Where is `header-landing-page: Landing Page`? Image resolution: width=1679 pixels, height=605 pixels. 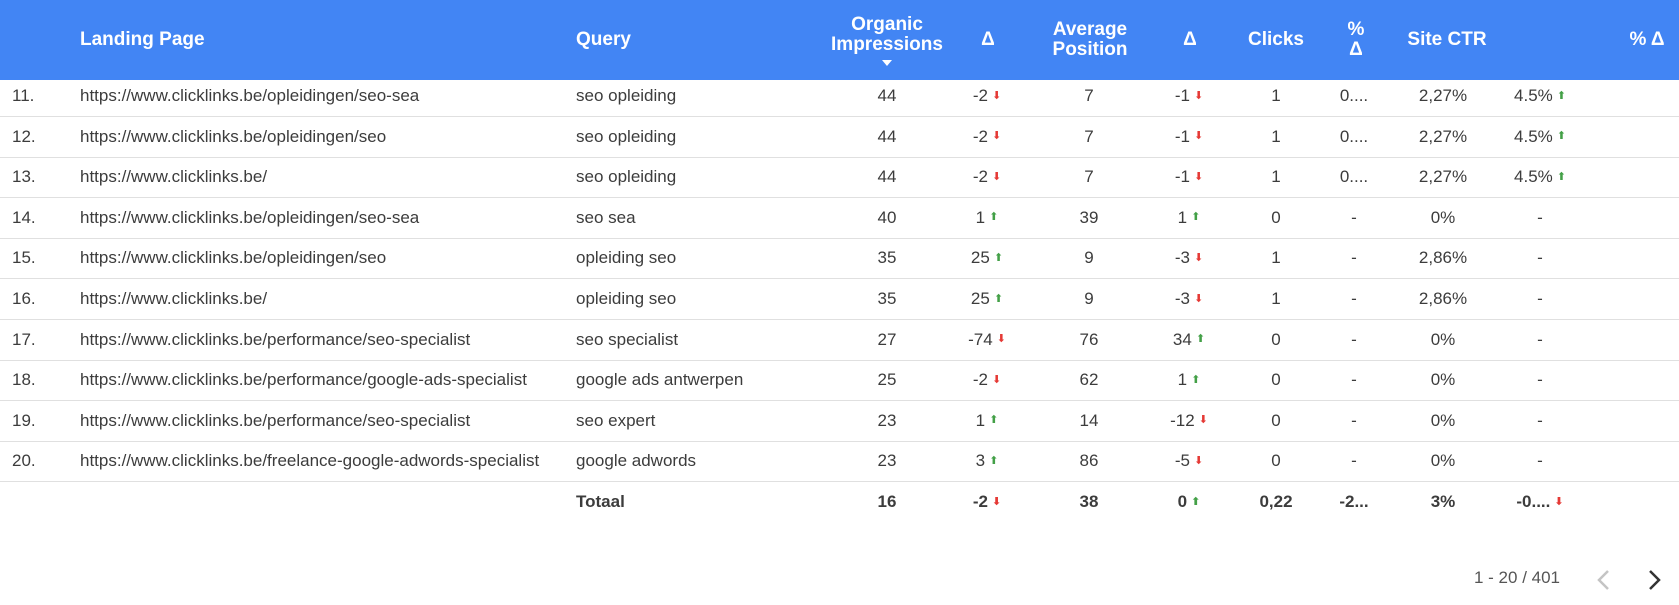 header-landing-page: Landing Page is located at coordinates (142, 39).